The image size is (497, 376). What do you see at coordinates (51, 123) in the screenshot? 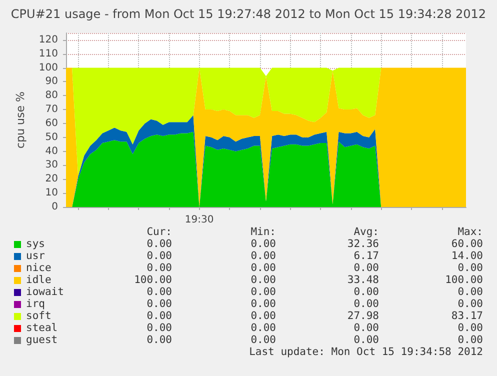
I see `y-tick-label: 60` at bounding box center [51, 123].